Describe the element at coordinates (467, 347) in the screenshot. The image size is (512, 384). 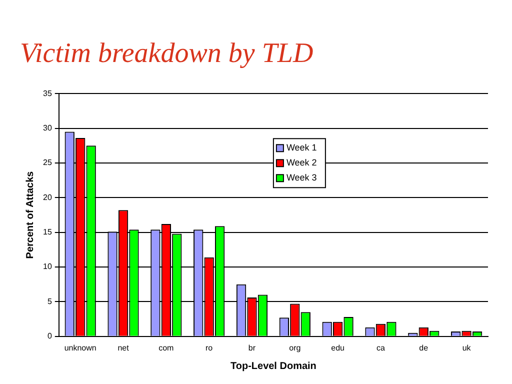
I see `x-tick-label: uk` at that location.